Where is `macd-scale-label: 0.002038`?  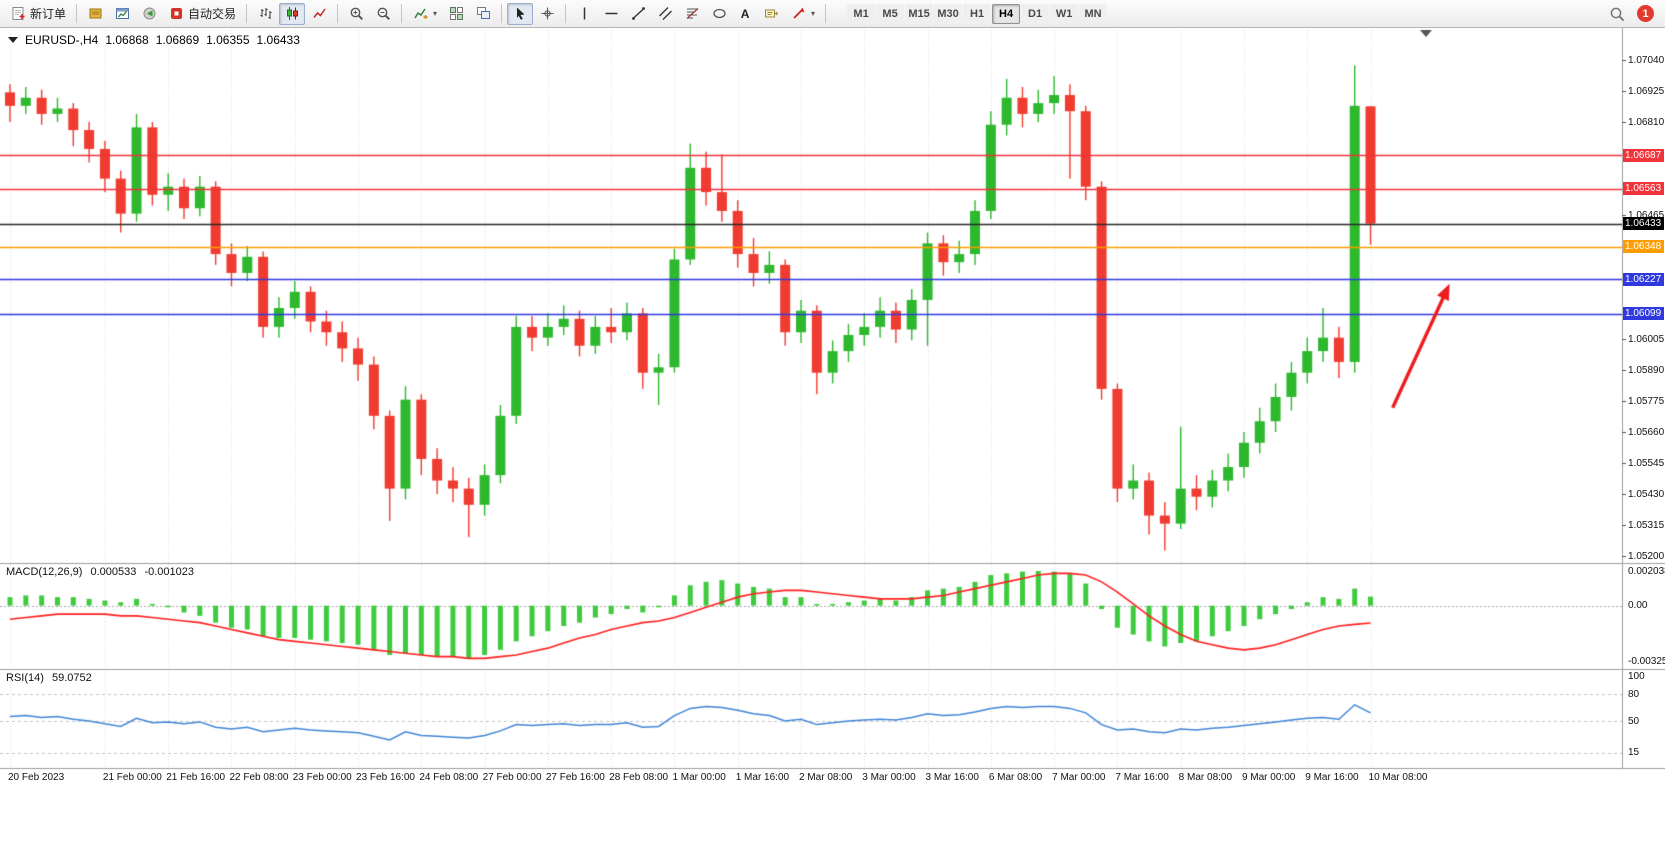
macd-scale-label: 0.002038 is located at coordinates (1646, 571).